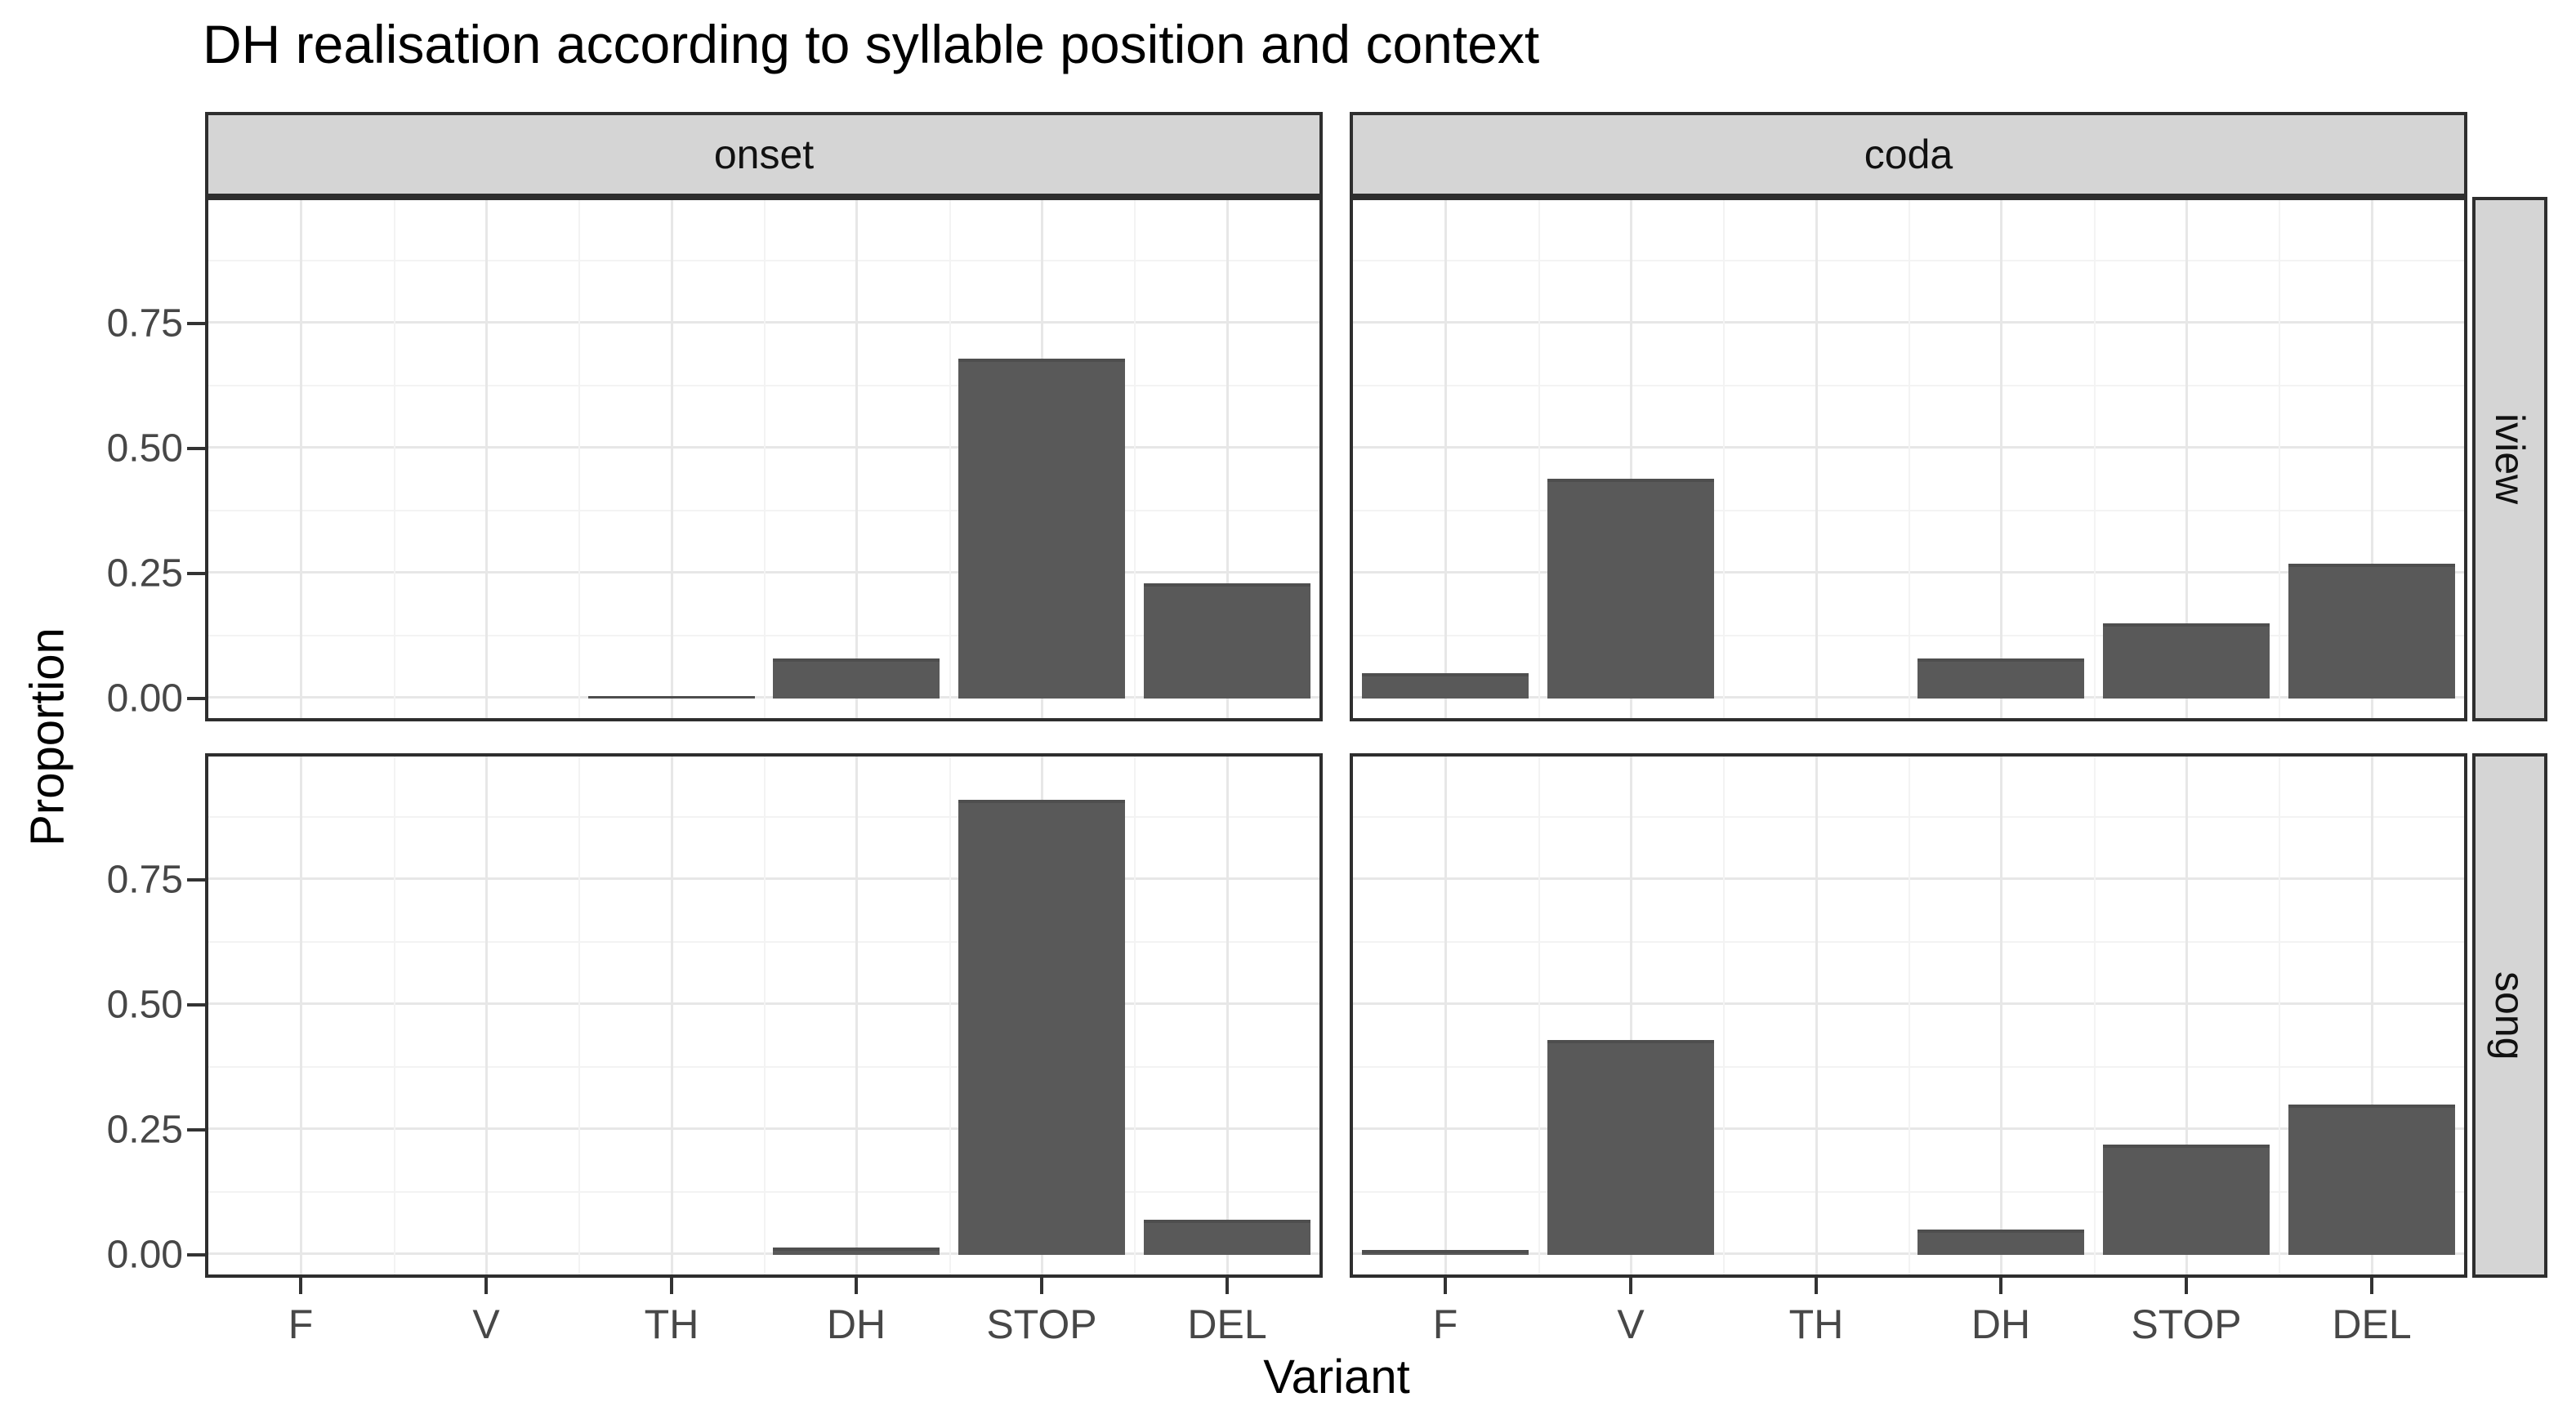 The width and height of the screenshot is (2576, 1415). Describe the element at coordinates (1631, 589) in the screenshot. I see `bar-coda-iview-V` at that location.